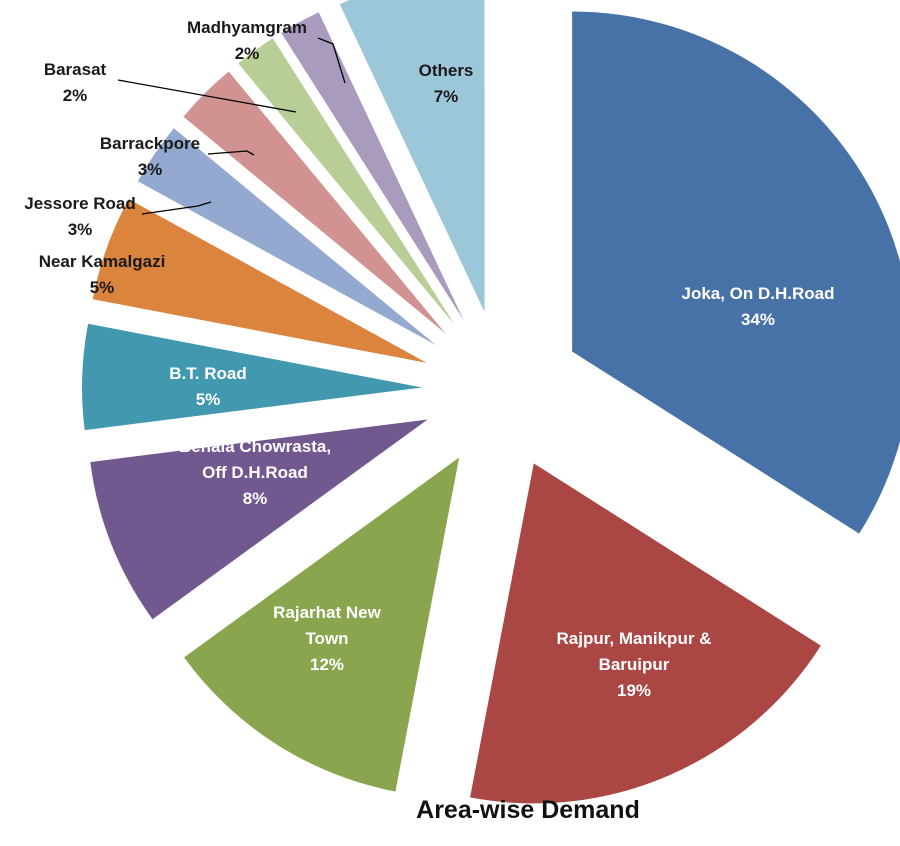  What do you see at coordinates (446, 96) in the screenshot?
I see `slice-value-label: 7%` at bounding box center [446, 96].